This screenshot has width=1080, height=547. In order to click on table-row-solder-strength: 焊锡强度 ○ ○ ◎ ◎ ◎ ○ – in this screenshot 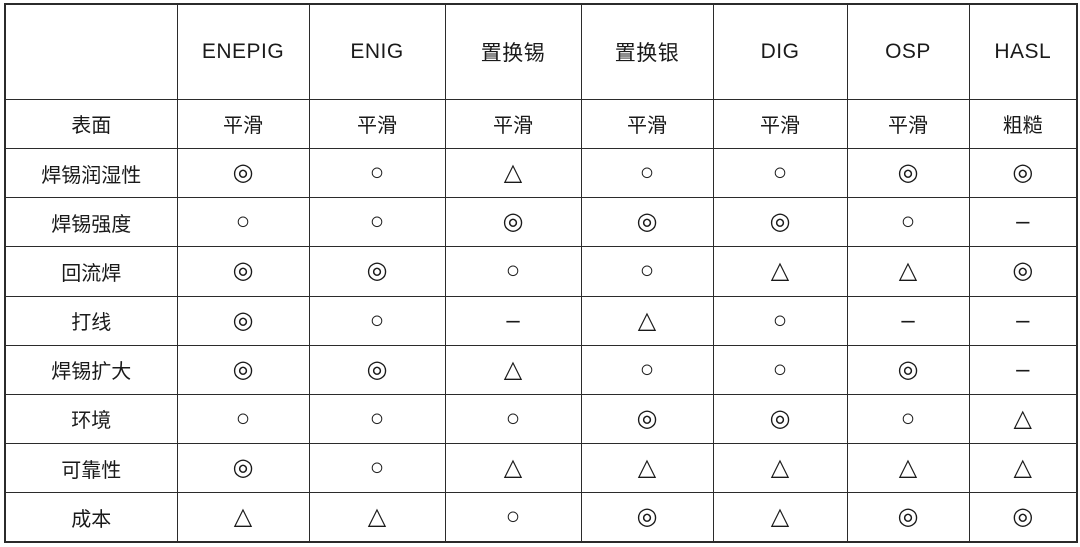, I will do `click(541, 222)`.